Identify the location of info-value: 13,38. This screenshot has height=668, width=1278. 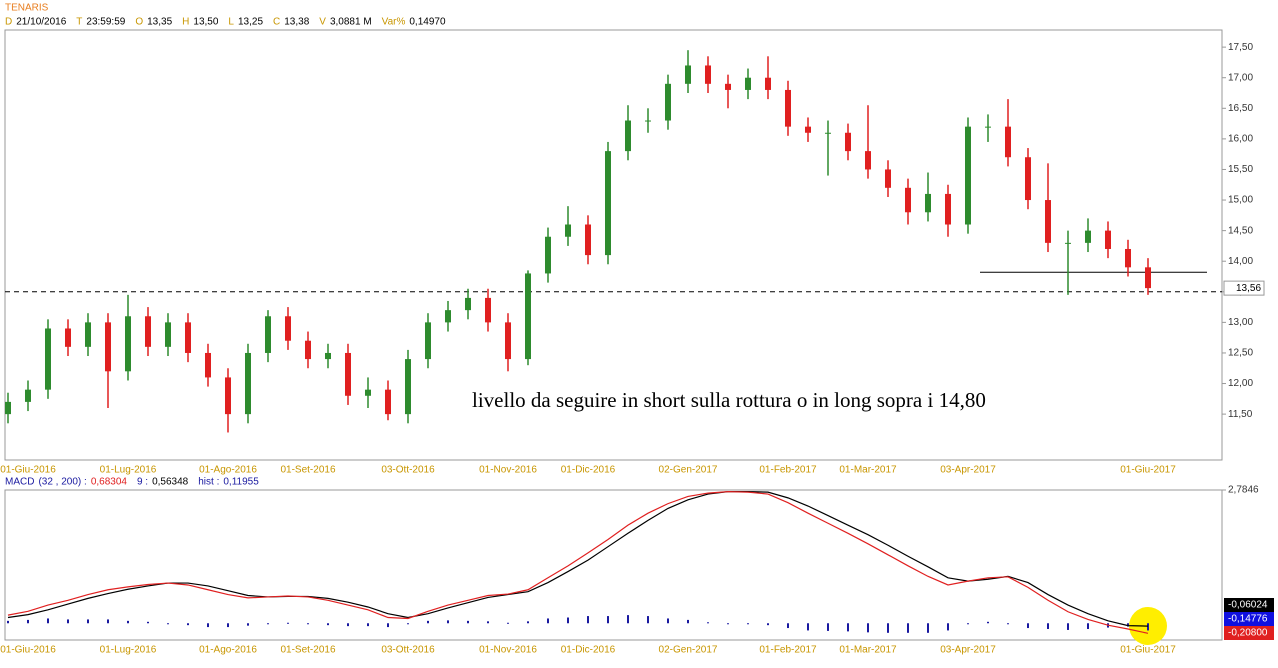
(296, 22).